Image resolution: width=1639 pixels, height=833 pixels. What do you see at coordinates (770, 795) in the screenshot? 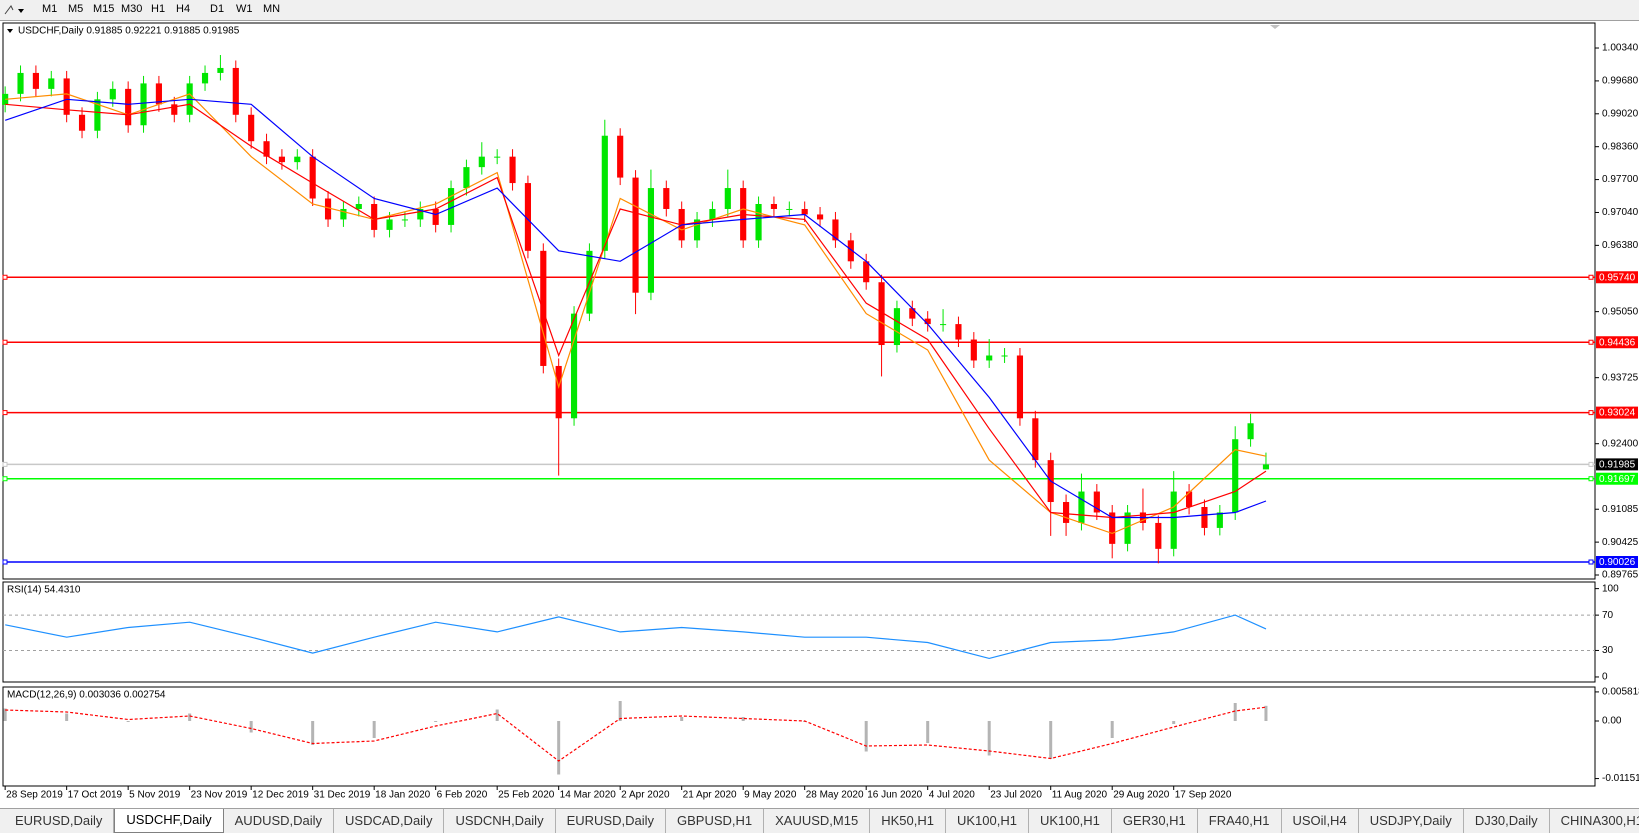
I see `x-tick-label: 9 May 2020` at bounding box center [770, 795].